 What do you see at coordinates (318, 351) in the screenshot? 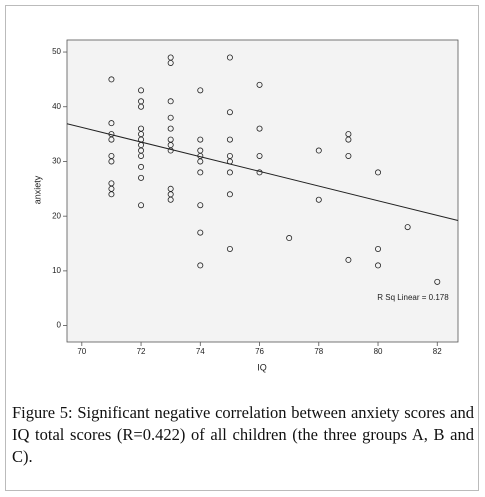
I see `x-tick-label: 78` at bounding box center [318, 351].